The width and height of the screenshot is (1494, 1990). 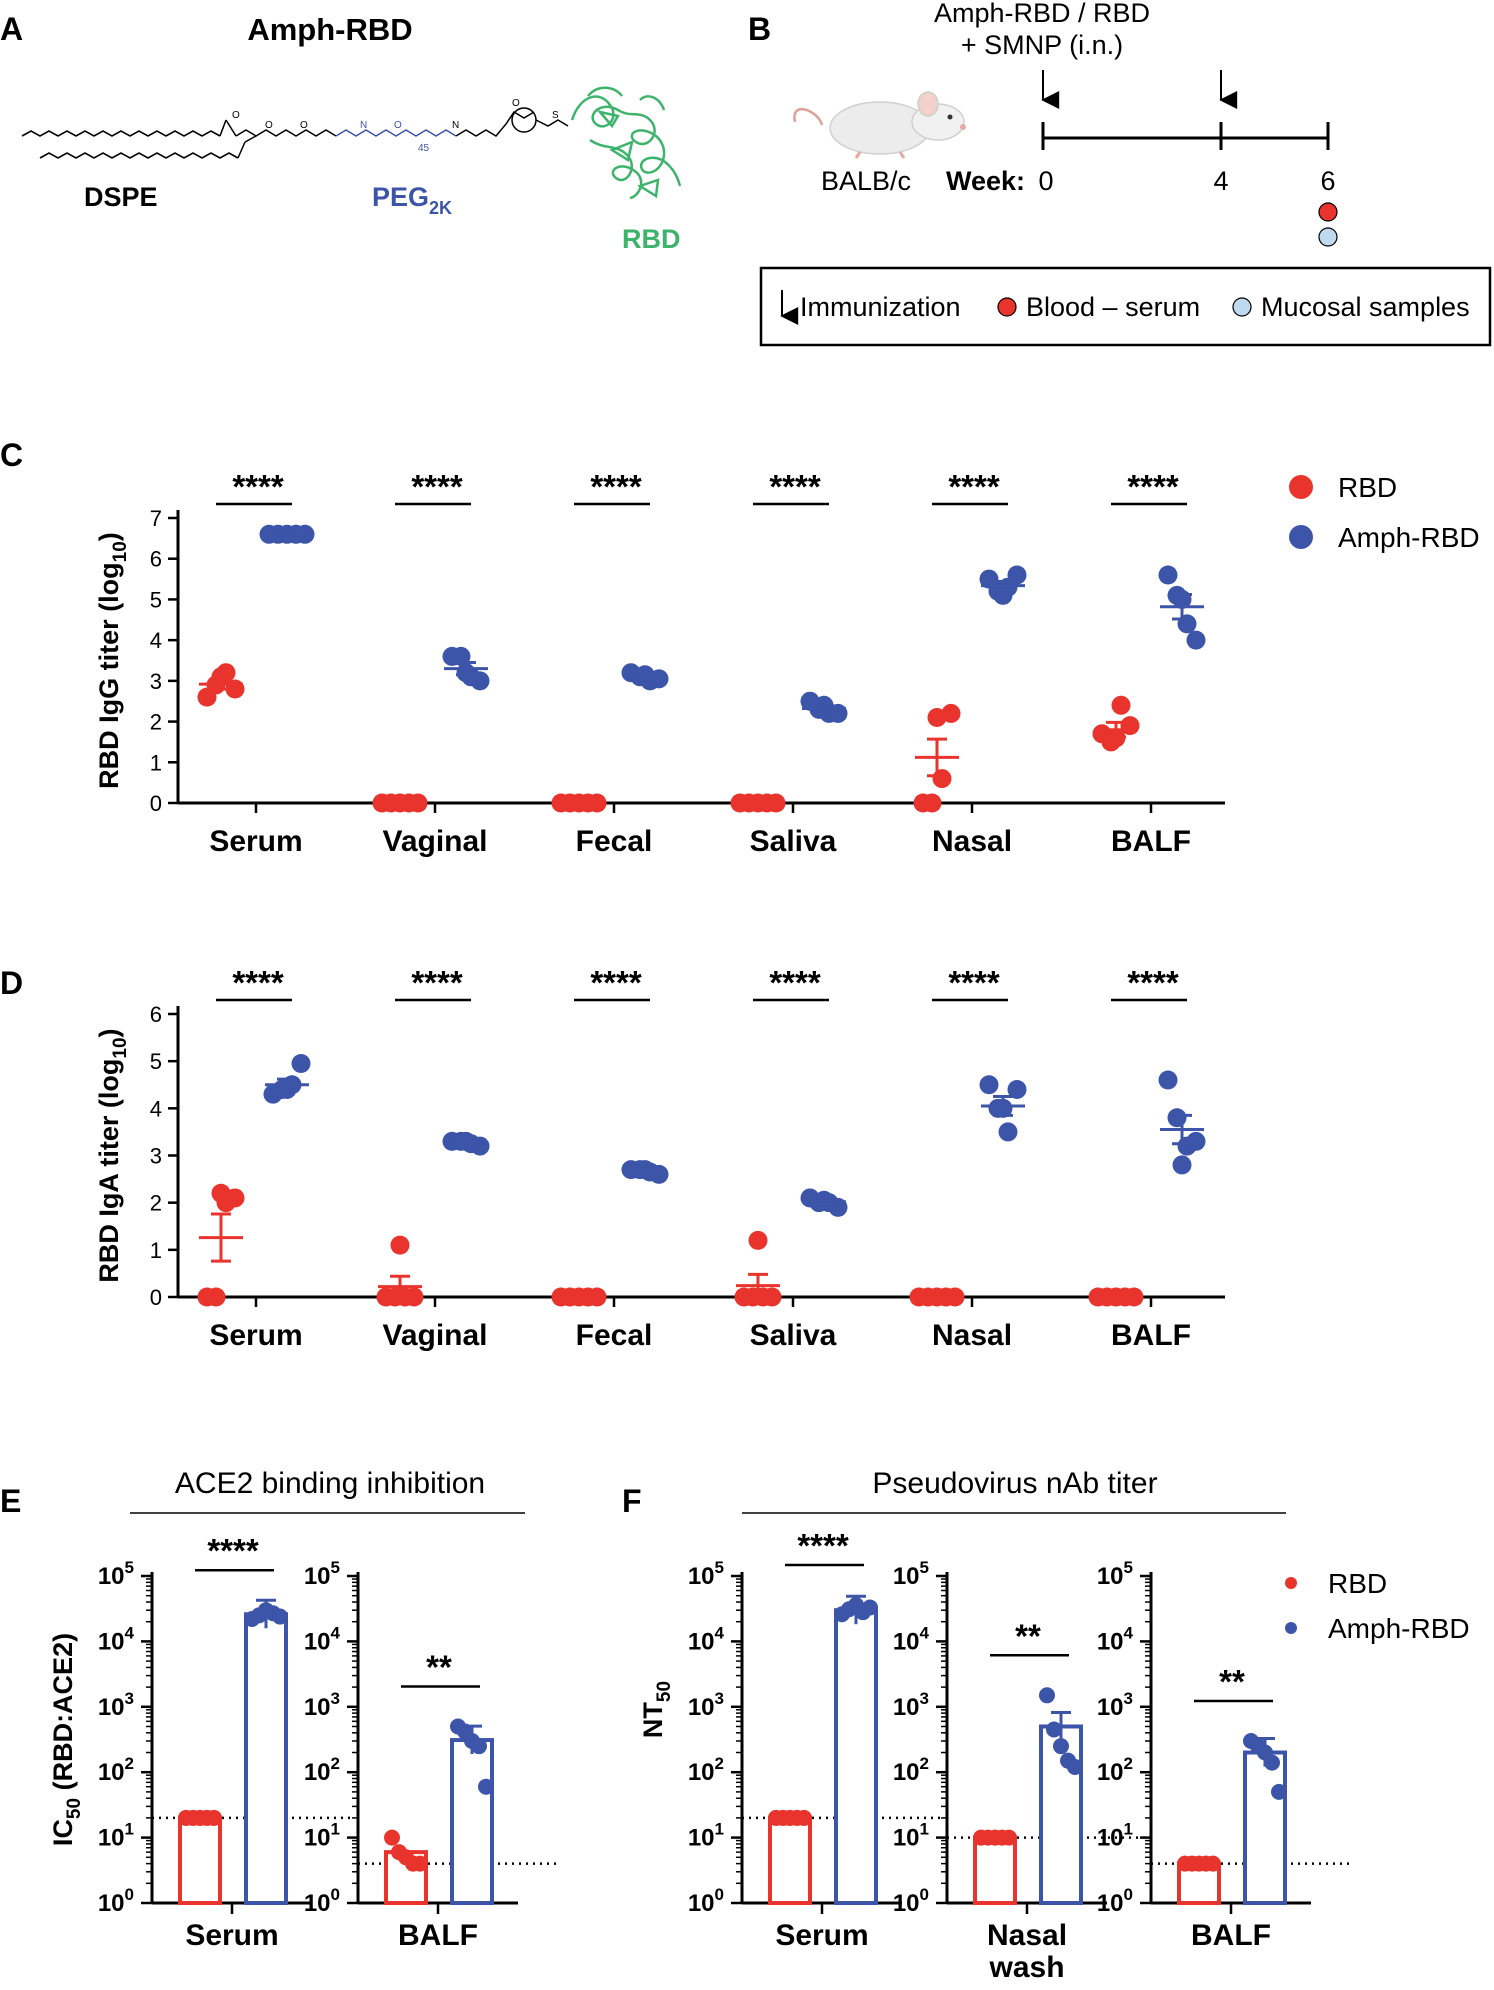 I want to click on legend-mucosal: Mucosal samples, so click(x=1365, y=307).